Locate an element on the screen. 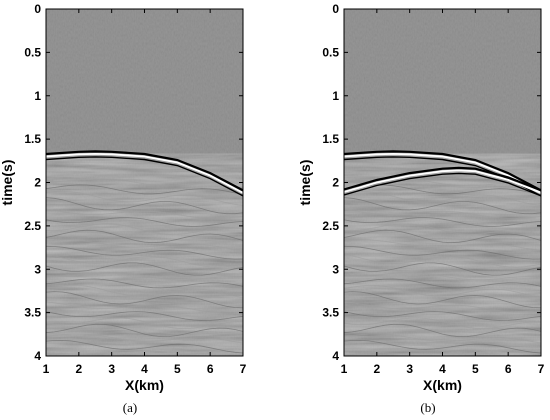 Image resolution: width=550 pixels, height=420 pixels. panel-caption: (a) is located at coordinates (130, 407).